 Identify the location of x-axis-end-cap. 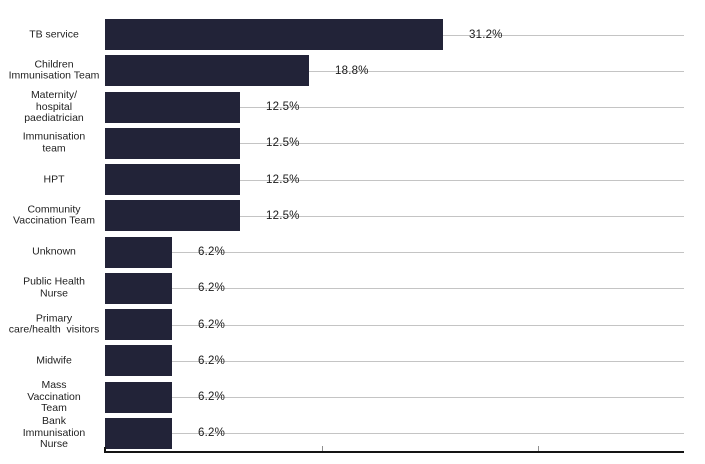
(105, 449).